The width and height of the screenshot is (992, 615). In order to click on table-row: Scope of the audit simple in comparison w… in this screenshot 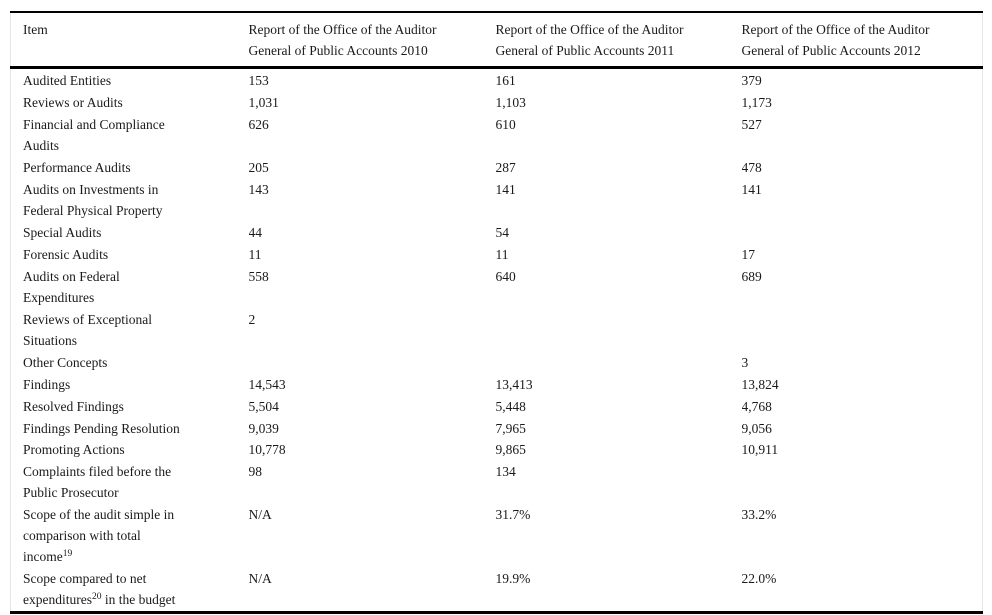, I will do `click(497, 536)`.